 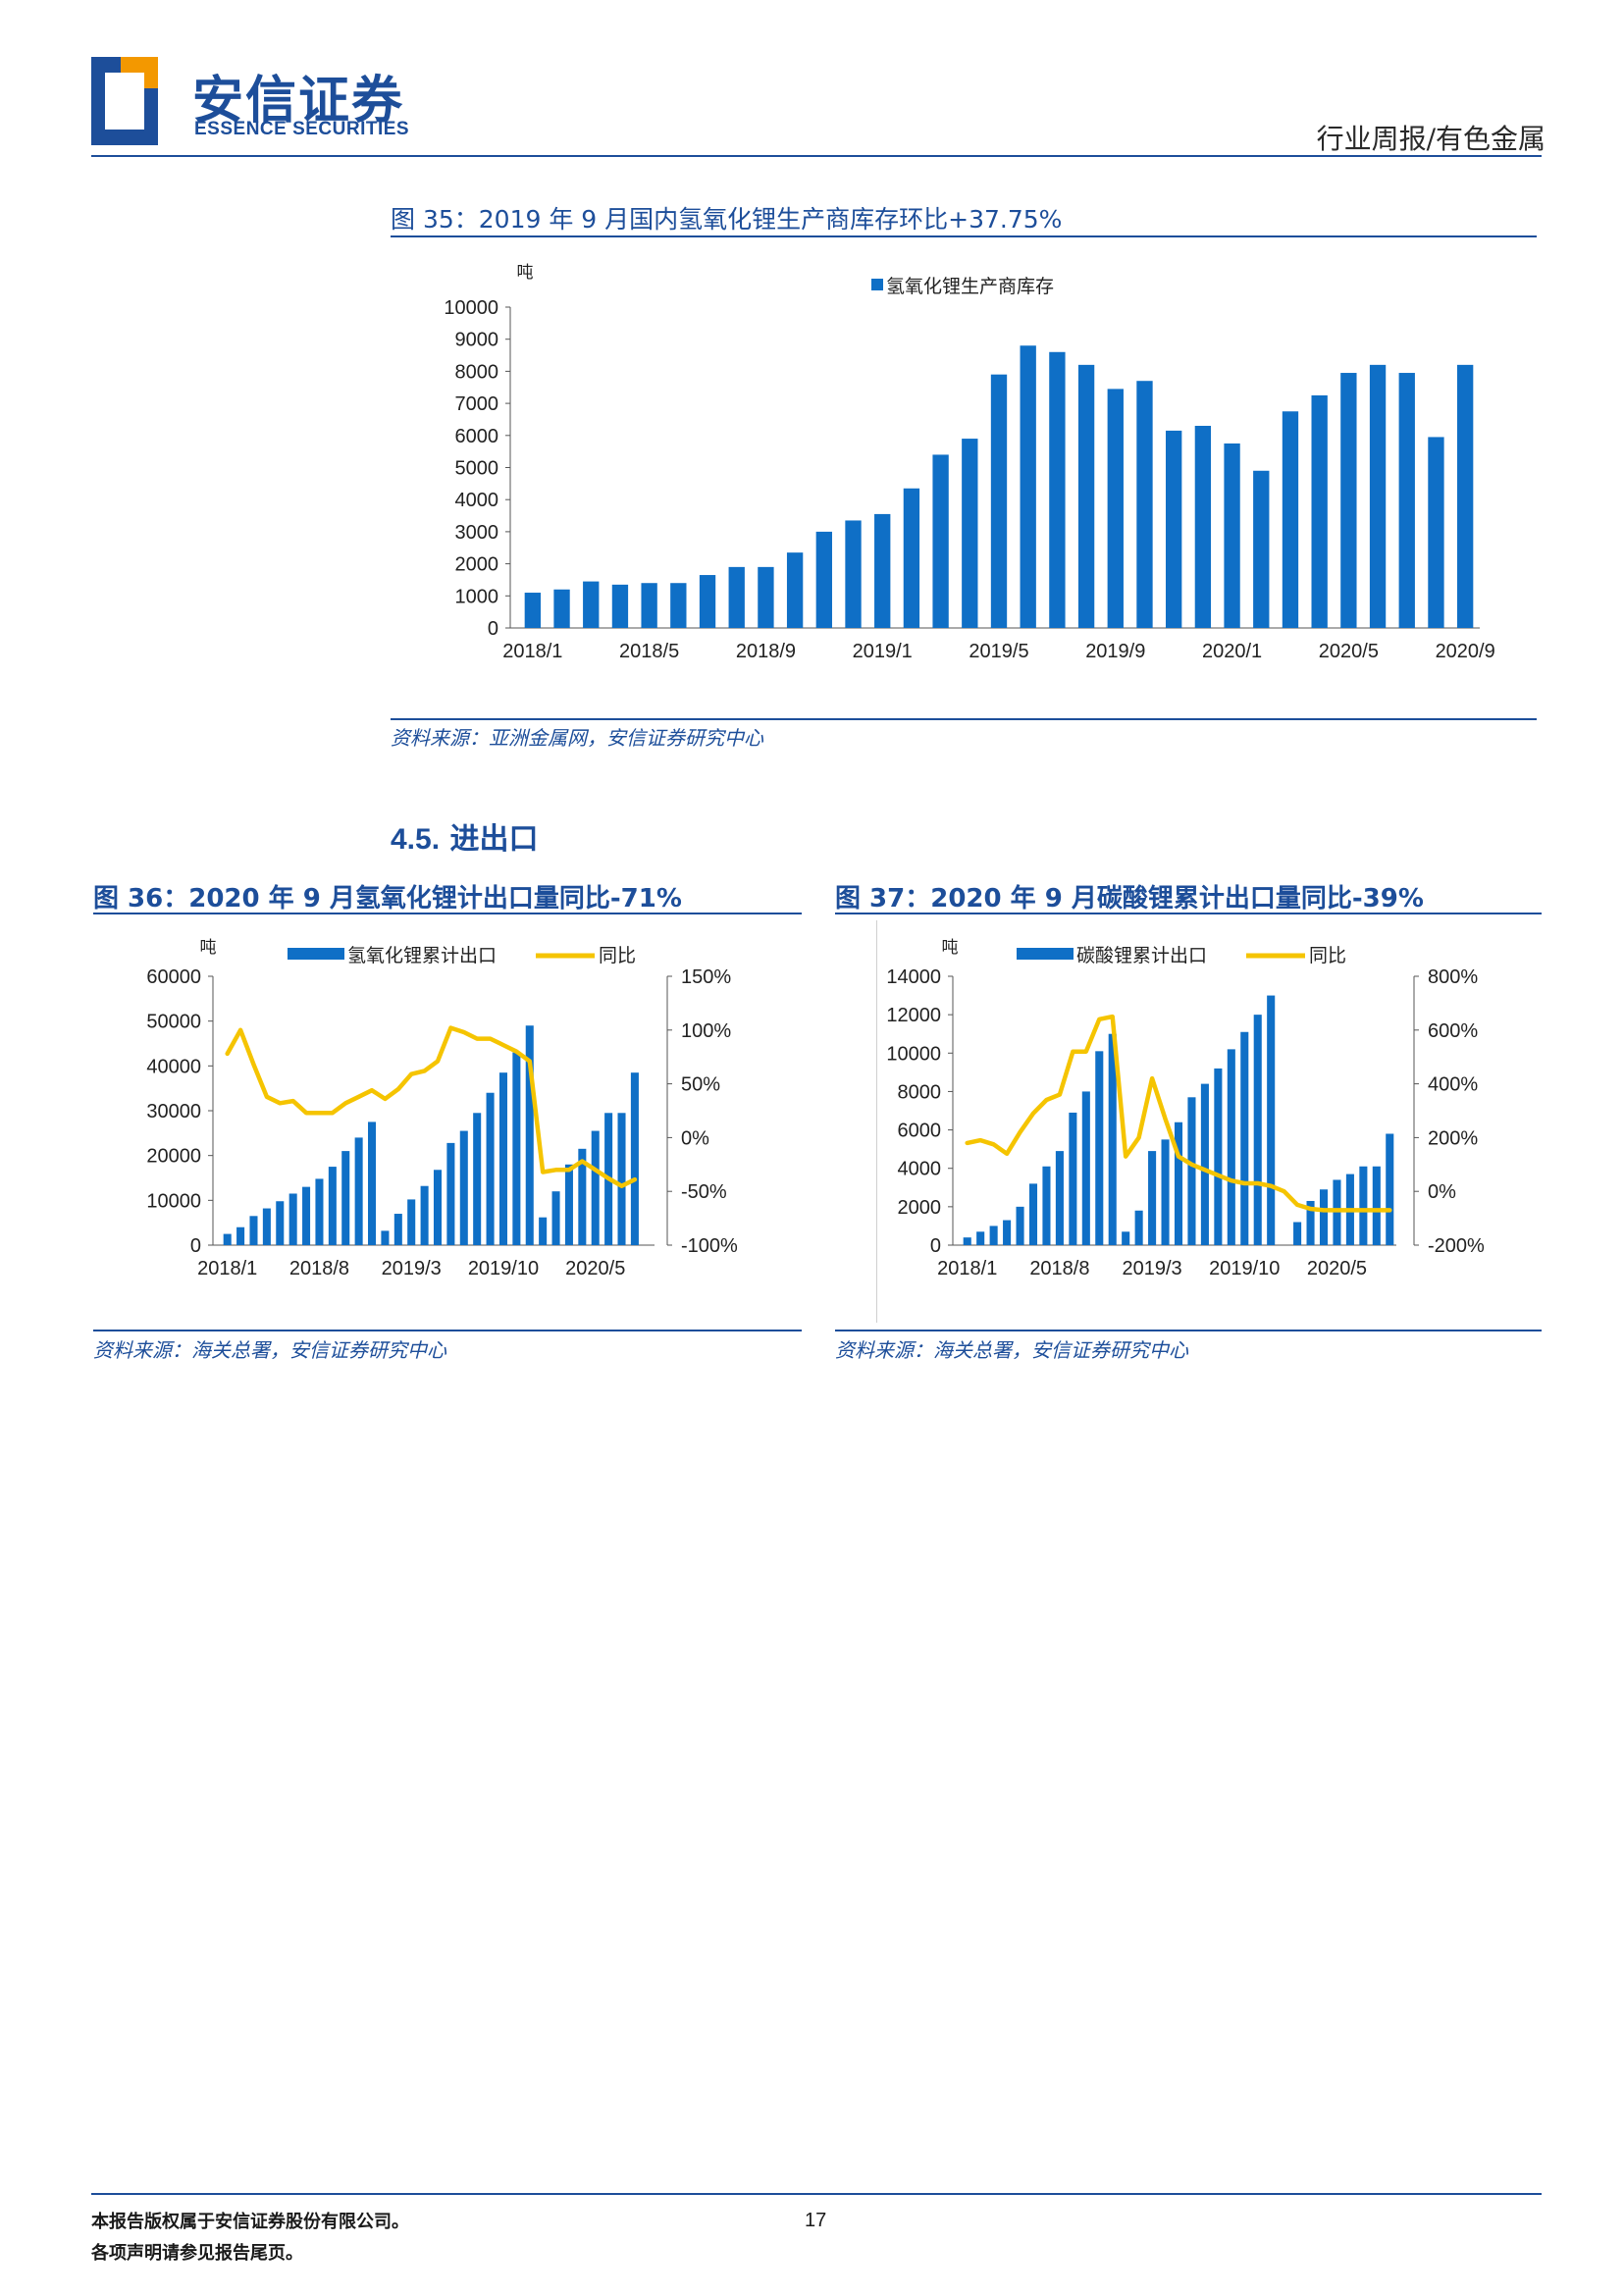 What do you see at coordinates (298, 101) in the screenshot?
I see `brand-name-cn: 安信证券` at bounding box center [298, 101].